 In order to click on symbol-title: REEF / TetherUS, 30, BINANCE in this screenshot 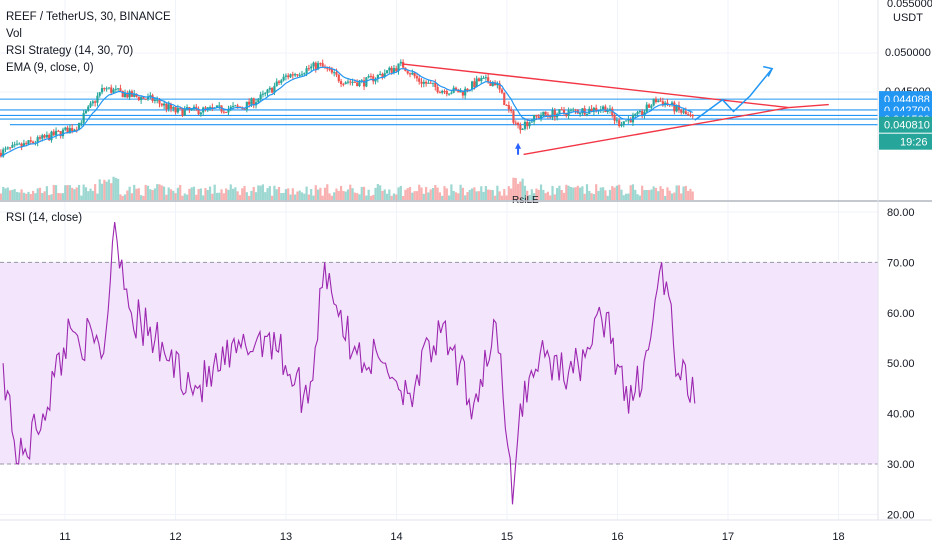, I will do `click(88, 17)`.